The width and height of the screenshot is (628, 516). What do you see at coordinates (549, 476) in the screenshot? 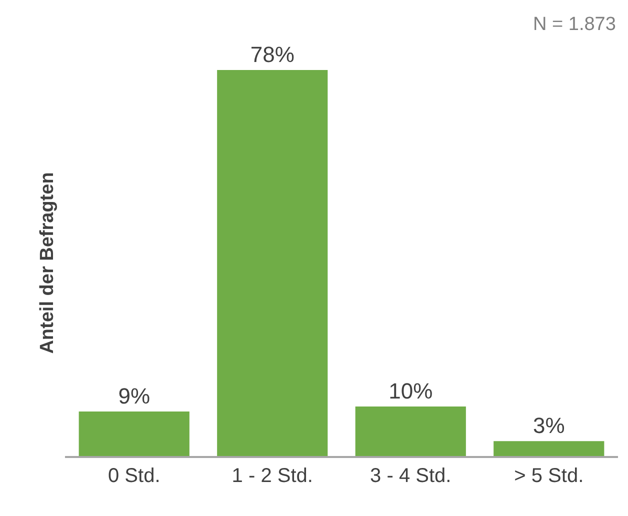
I see `x-tick-label: > 5 Std.` at bounding box center [549, 476].